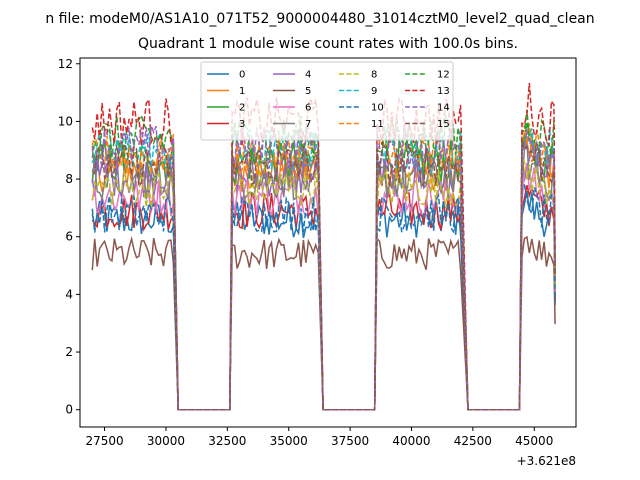 Image resolution: width=640 pixels, height=480 pixels. I want to click on legend-label-0: 0, so click(242, 75).